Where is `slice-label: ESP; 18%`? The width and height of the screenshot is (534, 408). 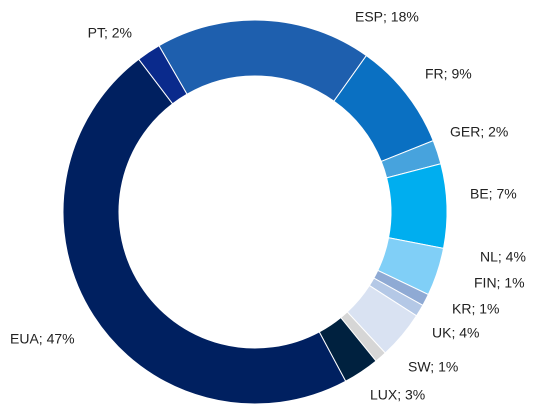 slice-label: ESP; 18% is located at coordinates (387, 17).